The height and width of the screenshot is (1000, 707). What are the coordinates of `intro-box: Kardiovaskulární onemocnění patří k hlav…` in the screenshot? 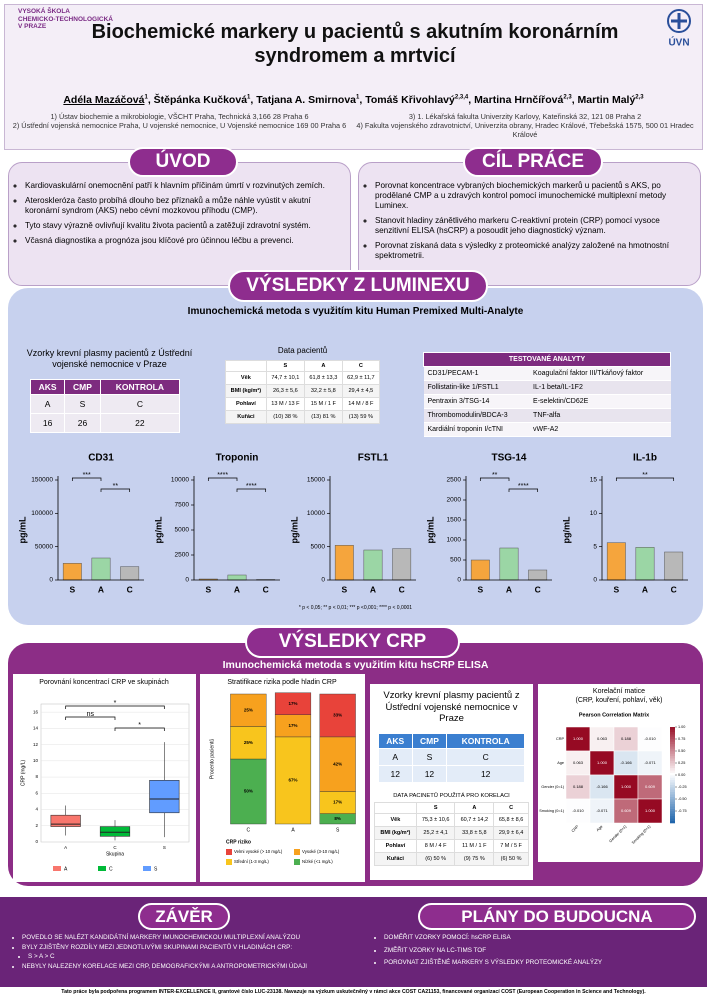 It's located at (179, 224).